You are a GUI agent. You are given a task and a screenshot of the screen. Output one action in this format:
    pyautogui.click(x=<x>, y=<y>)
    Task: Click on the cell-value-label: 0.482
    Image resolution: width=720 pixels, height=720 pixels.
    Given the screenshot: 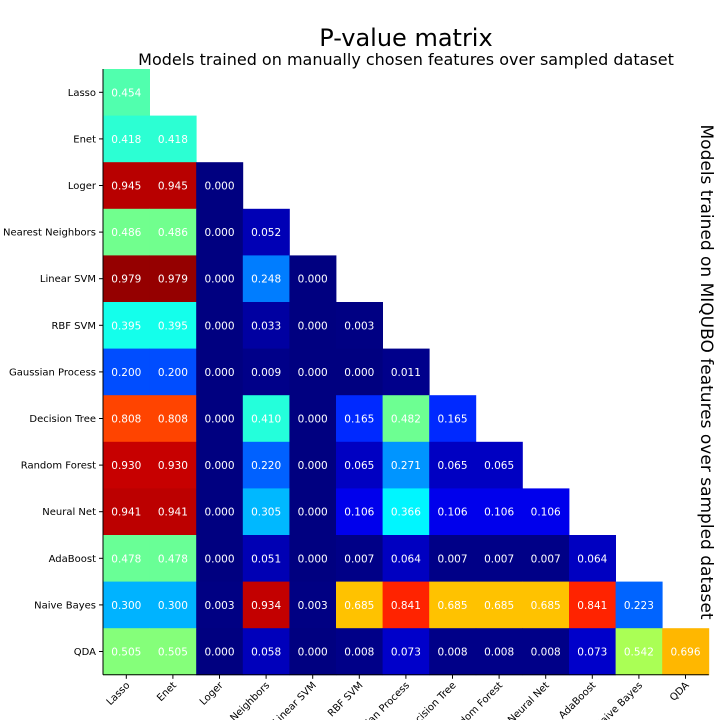 What is the action you would take?
    pyautogui.click(x=406, y=420)
    